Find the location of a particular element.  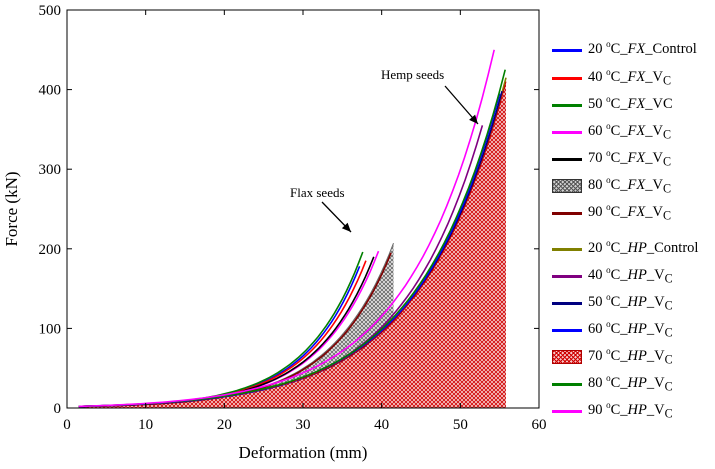

legend-item: 40 oC_FX_VC is located at coordinates (611, 78).